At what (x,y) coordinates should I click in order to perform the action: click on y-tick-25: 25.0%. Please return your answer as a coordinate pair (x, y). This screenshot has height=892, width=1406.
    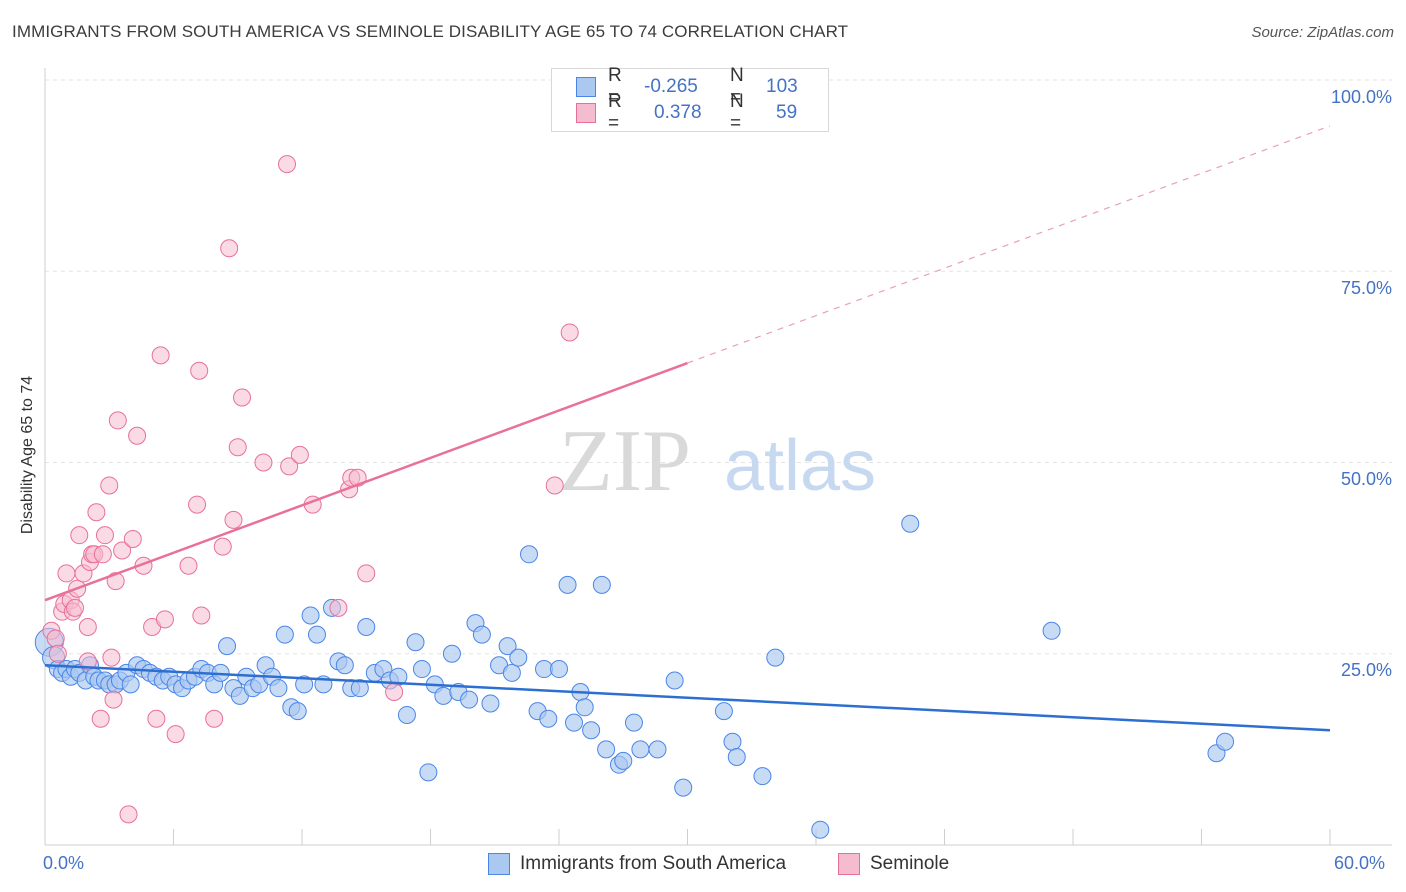
    Looking at the image, I should click on (1366, 670).